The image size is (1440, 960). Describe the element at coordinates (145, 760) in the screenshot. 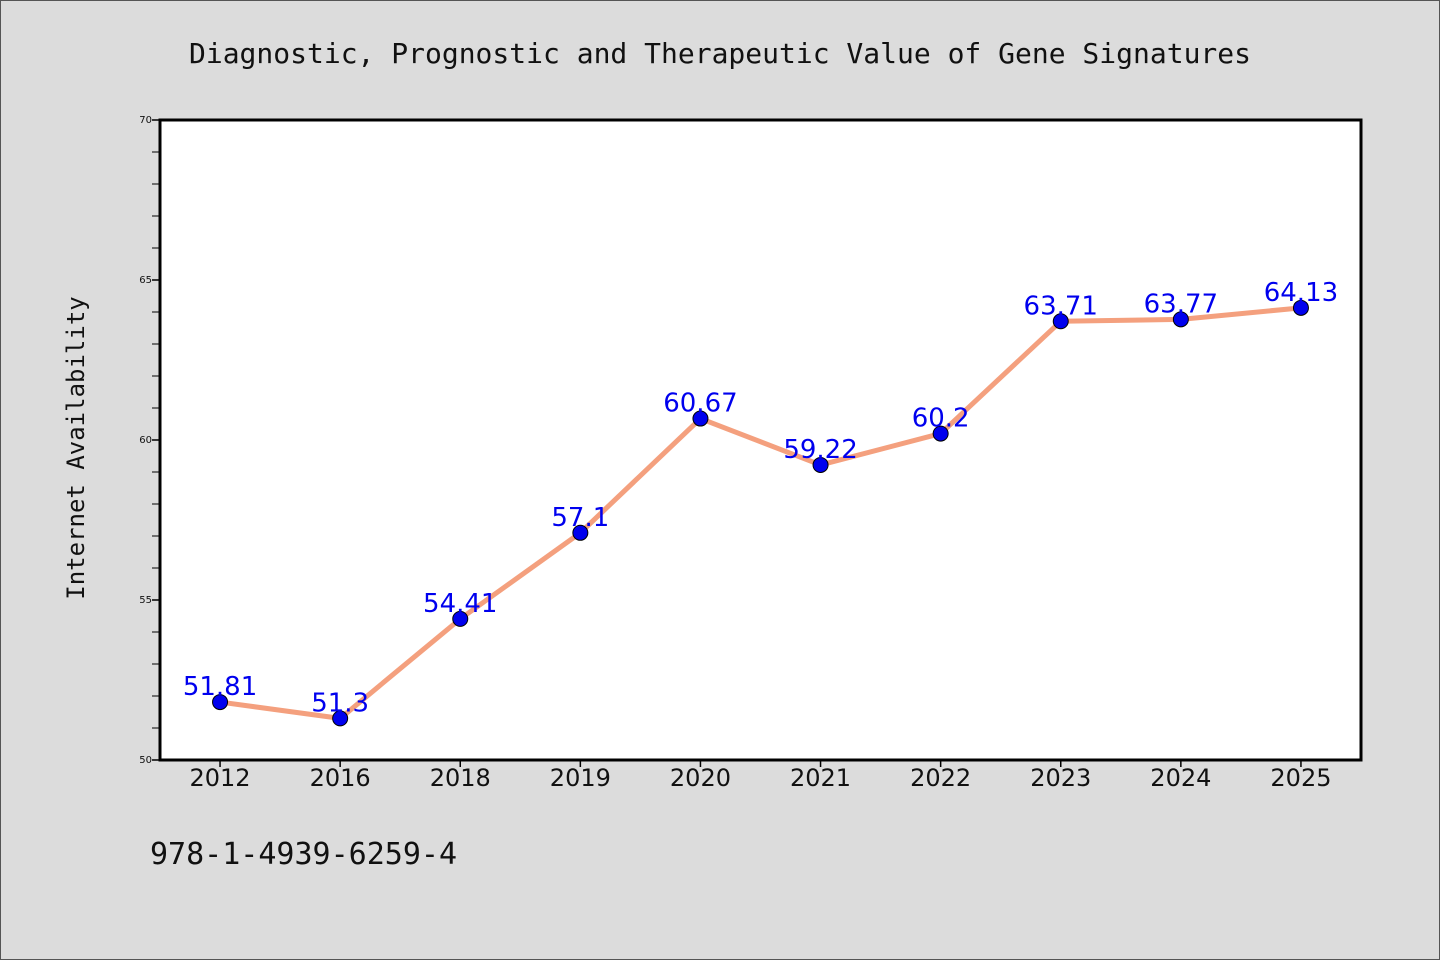

I see `y-tick-label: 50` at that location.